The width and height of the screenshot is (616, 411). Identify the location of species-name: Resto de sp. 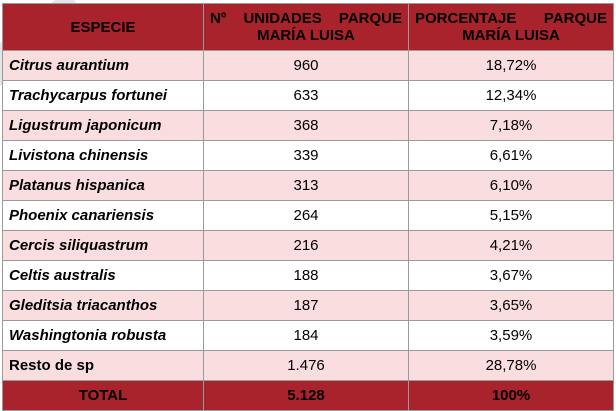
(103, 365).